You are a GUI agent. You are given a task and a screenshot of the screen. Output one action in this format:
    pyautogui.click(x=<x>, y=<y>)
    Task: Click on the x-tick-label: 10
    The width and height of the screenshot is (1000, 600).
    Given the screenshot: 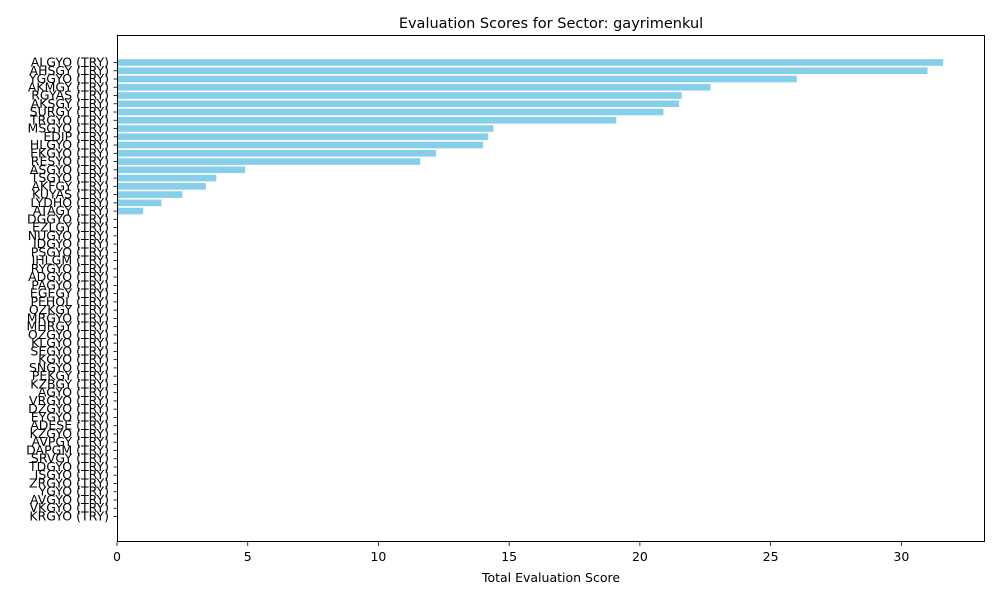 What is the action you would take?
    pyautogui.click(x=378, y=556)
    